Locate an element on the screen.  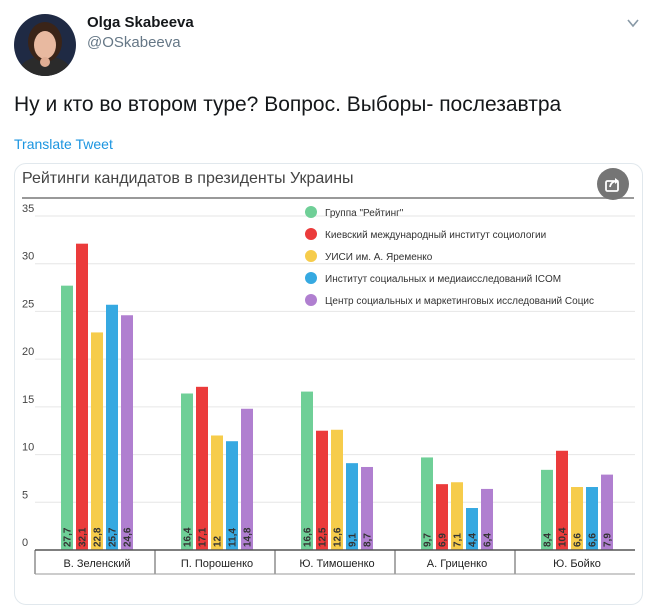
author-avatar is located at coordinates (45, 45).